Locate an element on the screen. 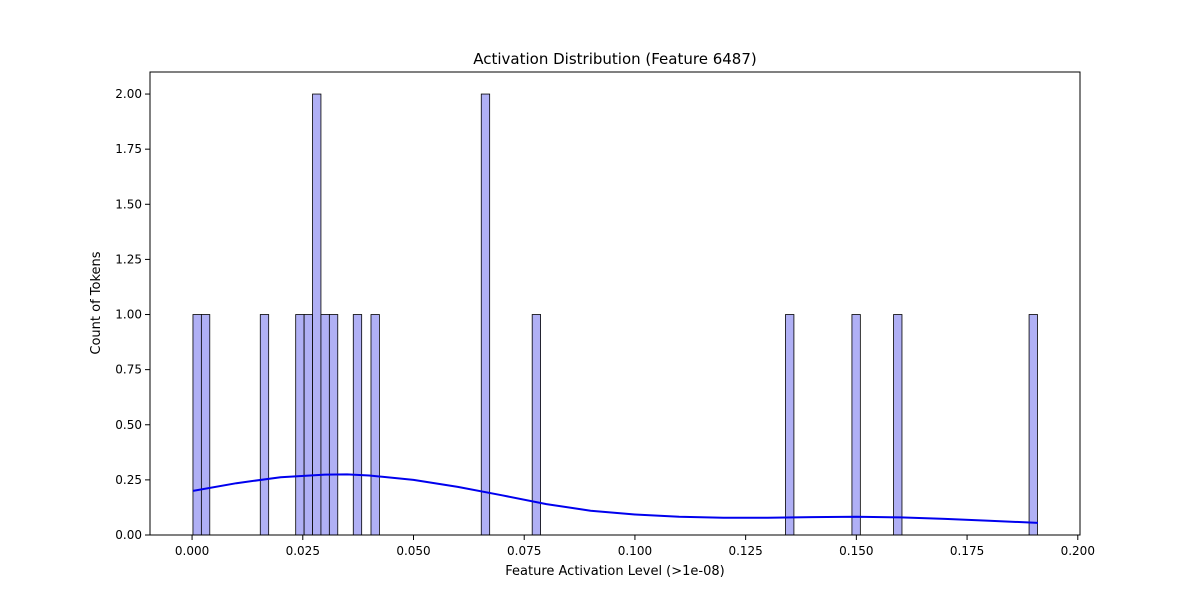 The height and width of the screenshot is (604, 1200). y-tick-label: 1.50 is located at coordinates (128, 204).